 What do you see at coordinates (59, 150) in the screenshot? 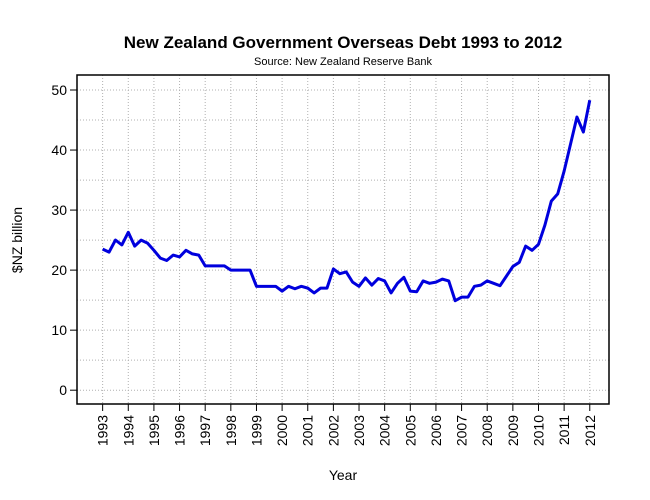
I see `y-tick-label: 40` at bounding box center [59, 150].